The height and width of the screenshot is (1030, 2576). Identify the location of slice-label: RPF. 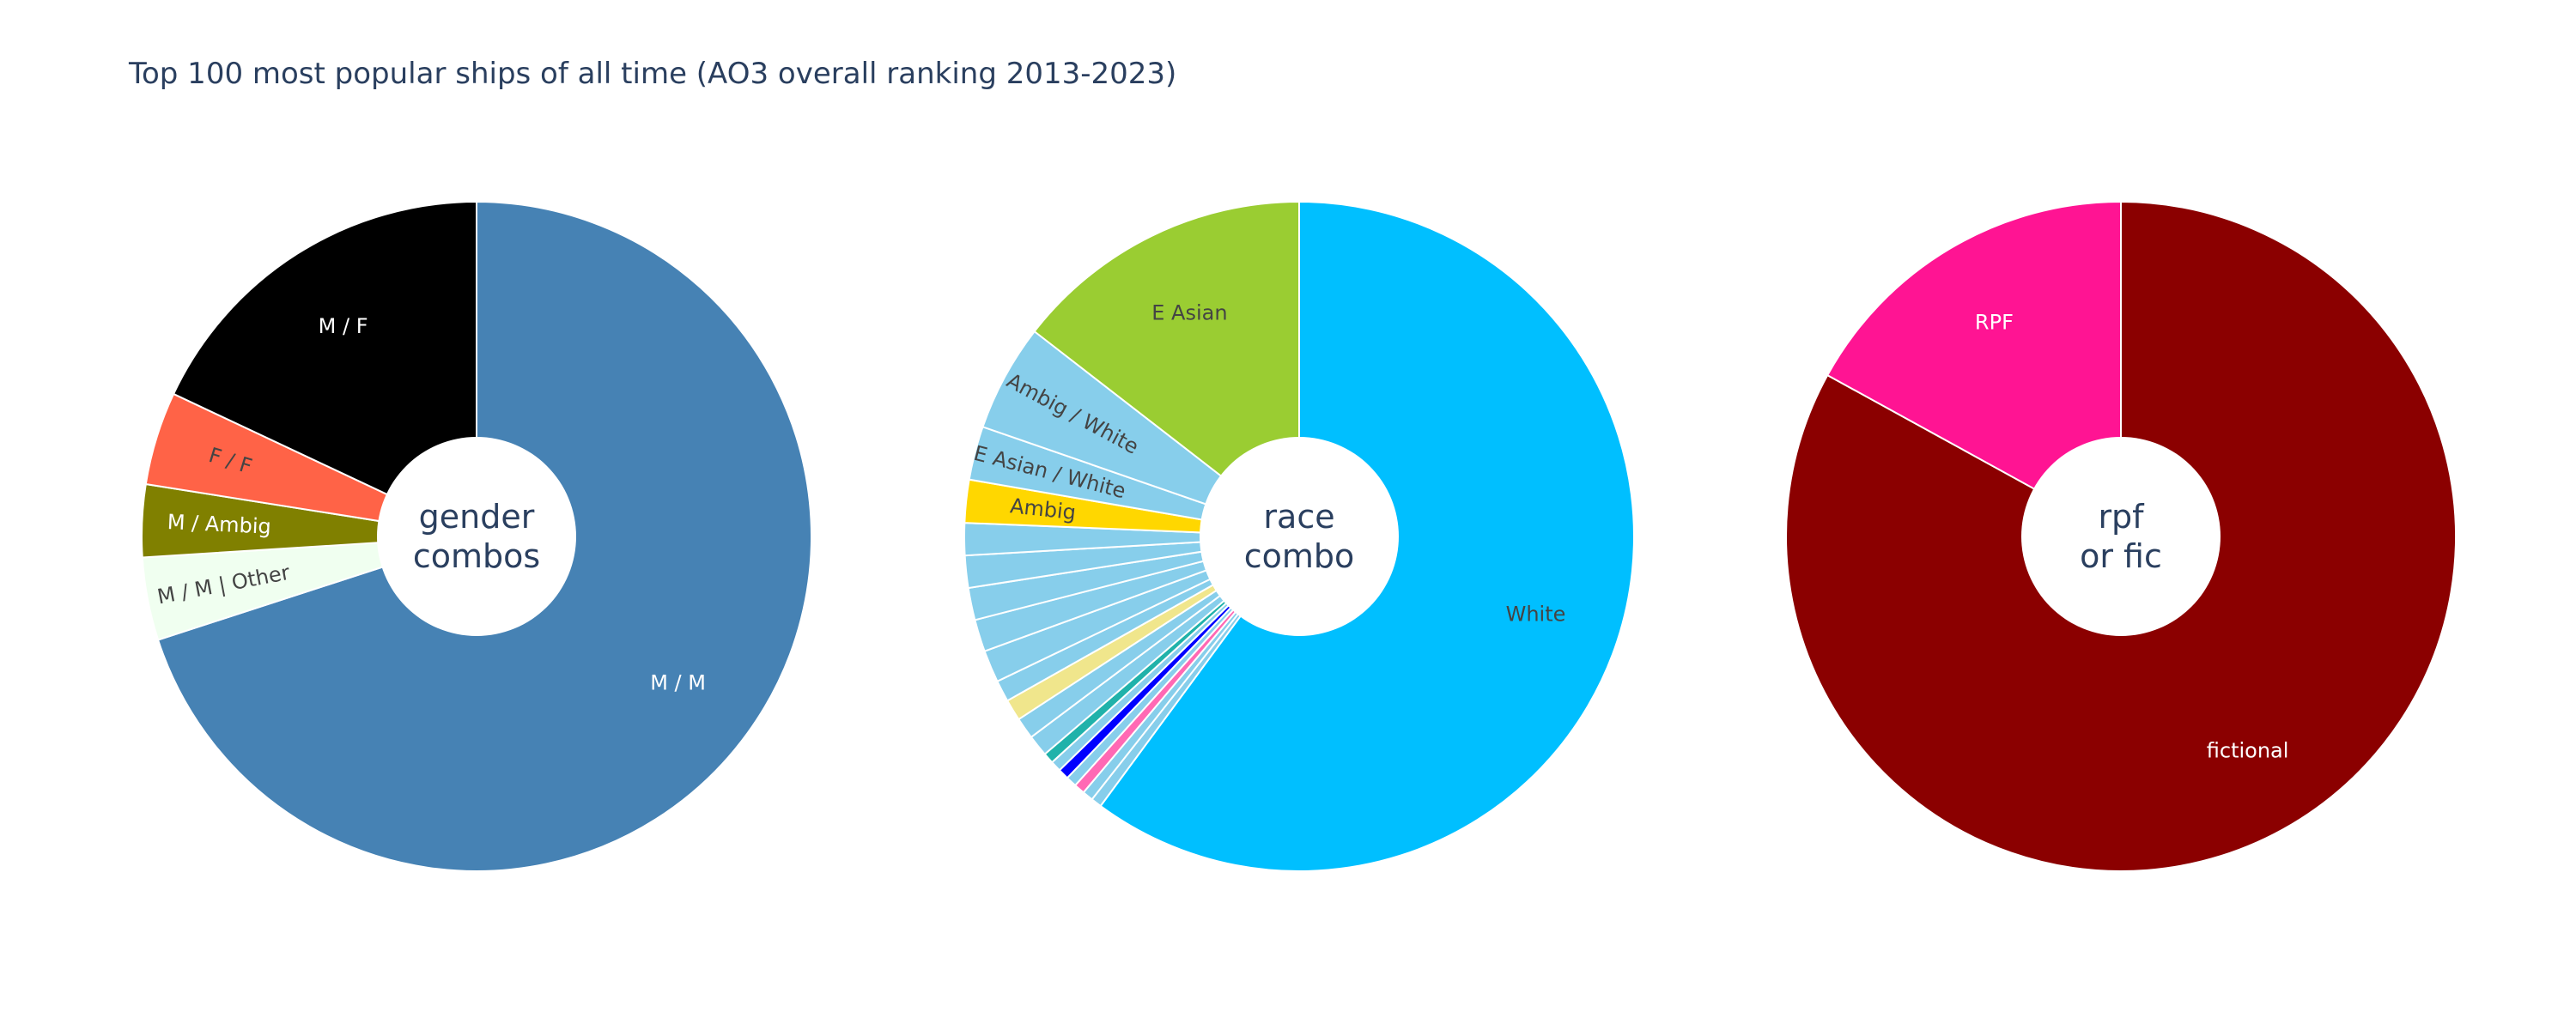
(1995, 322).